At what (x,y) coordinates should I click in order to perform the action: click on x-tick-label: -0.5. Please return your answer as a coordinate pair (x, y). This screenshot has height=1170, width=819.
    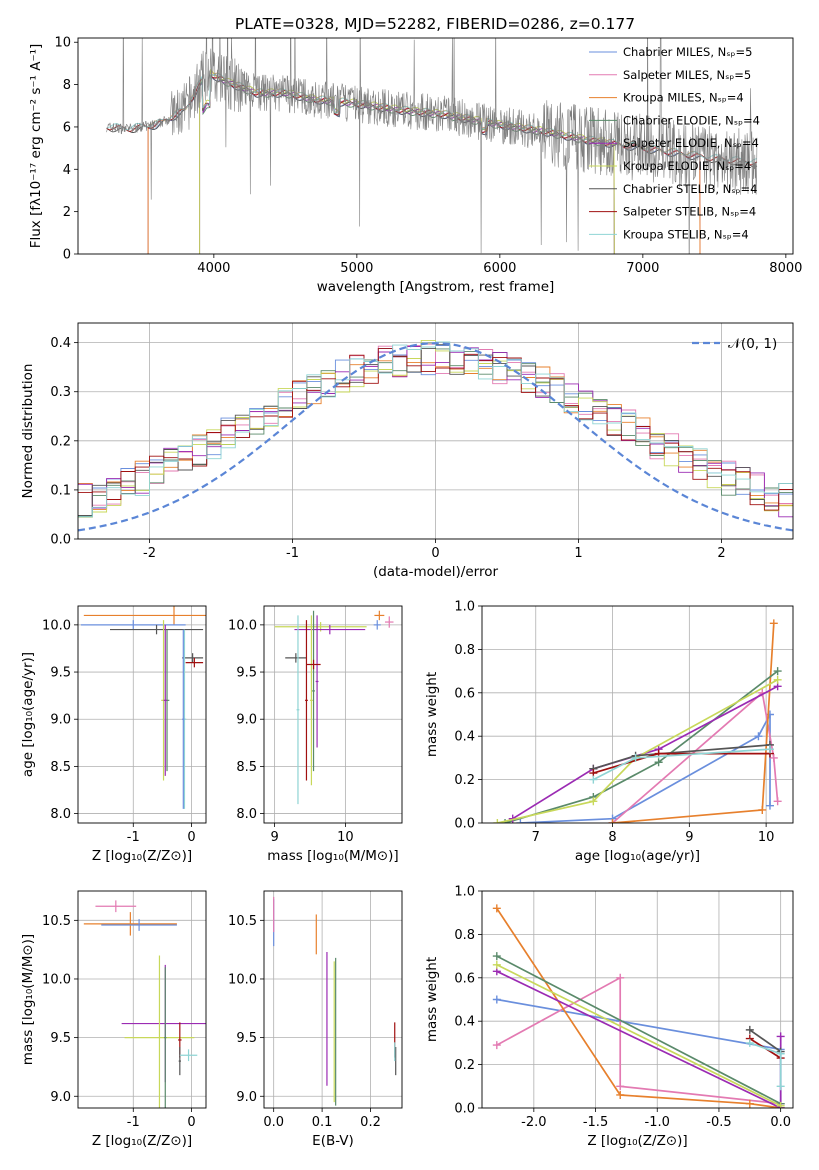
    Looking at the image, I should click on (718, 1122).